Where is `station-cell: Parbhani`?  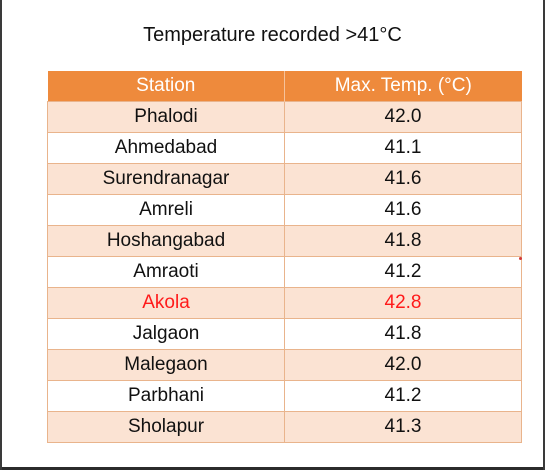
station-cell: Parbhani is located at coordinates (166, 396).